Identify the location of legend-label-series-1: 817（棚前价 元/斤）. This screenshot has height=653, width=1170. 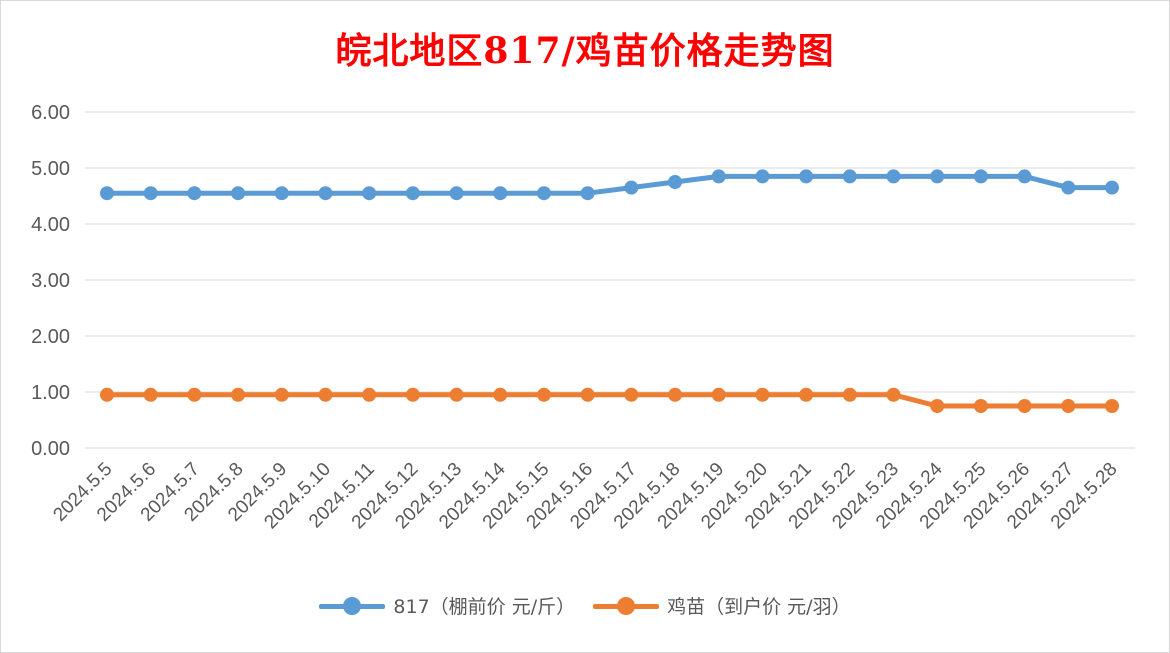
(484, 607).